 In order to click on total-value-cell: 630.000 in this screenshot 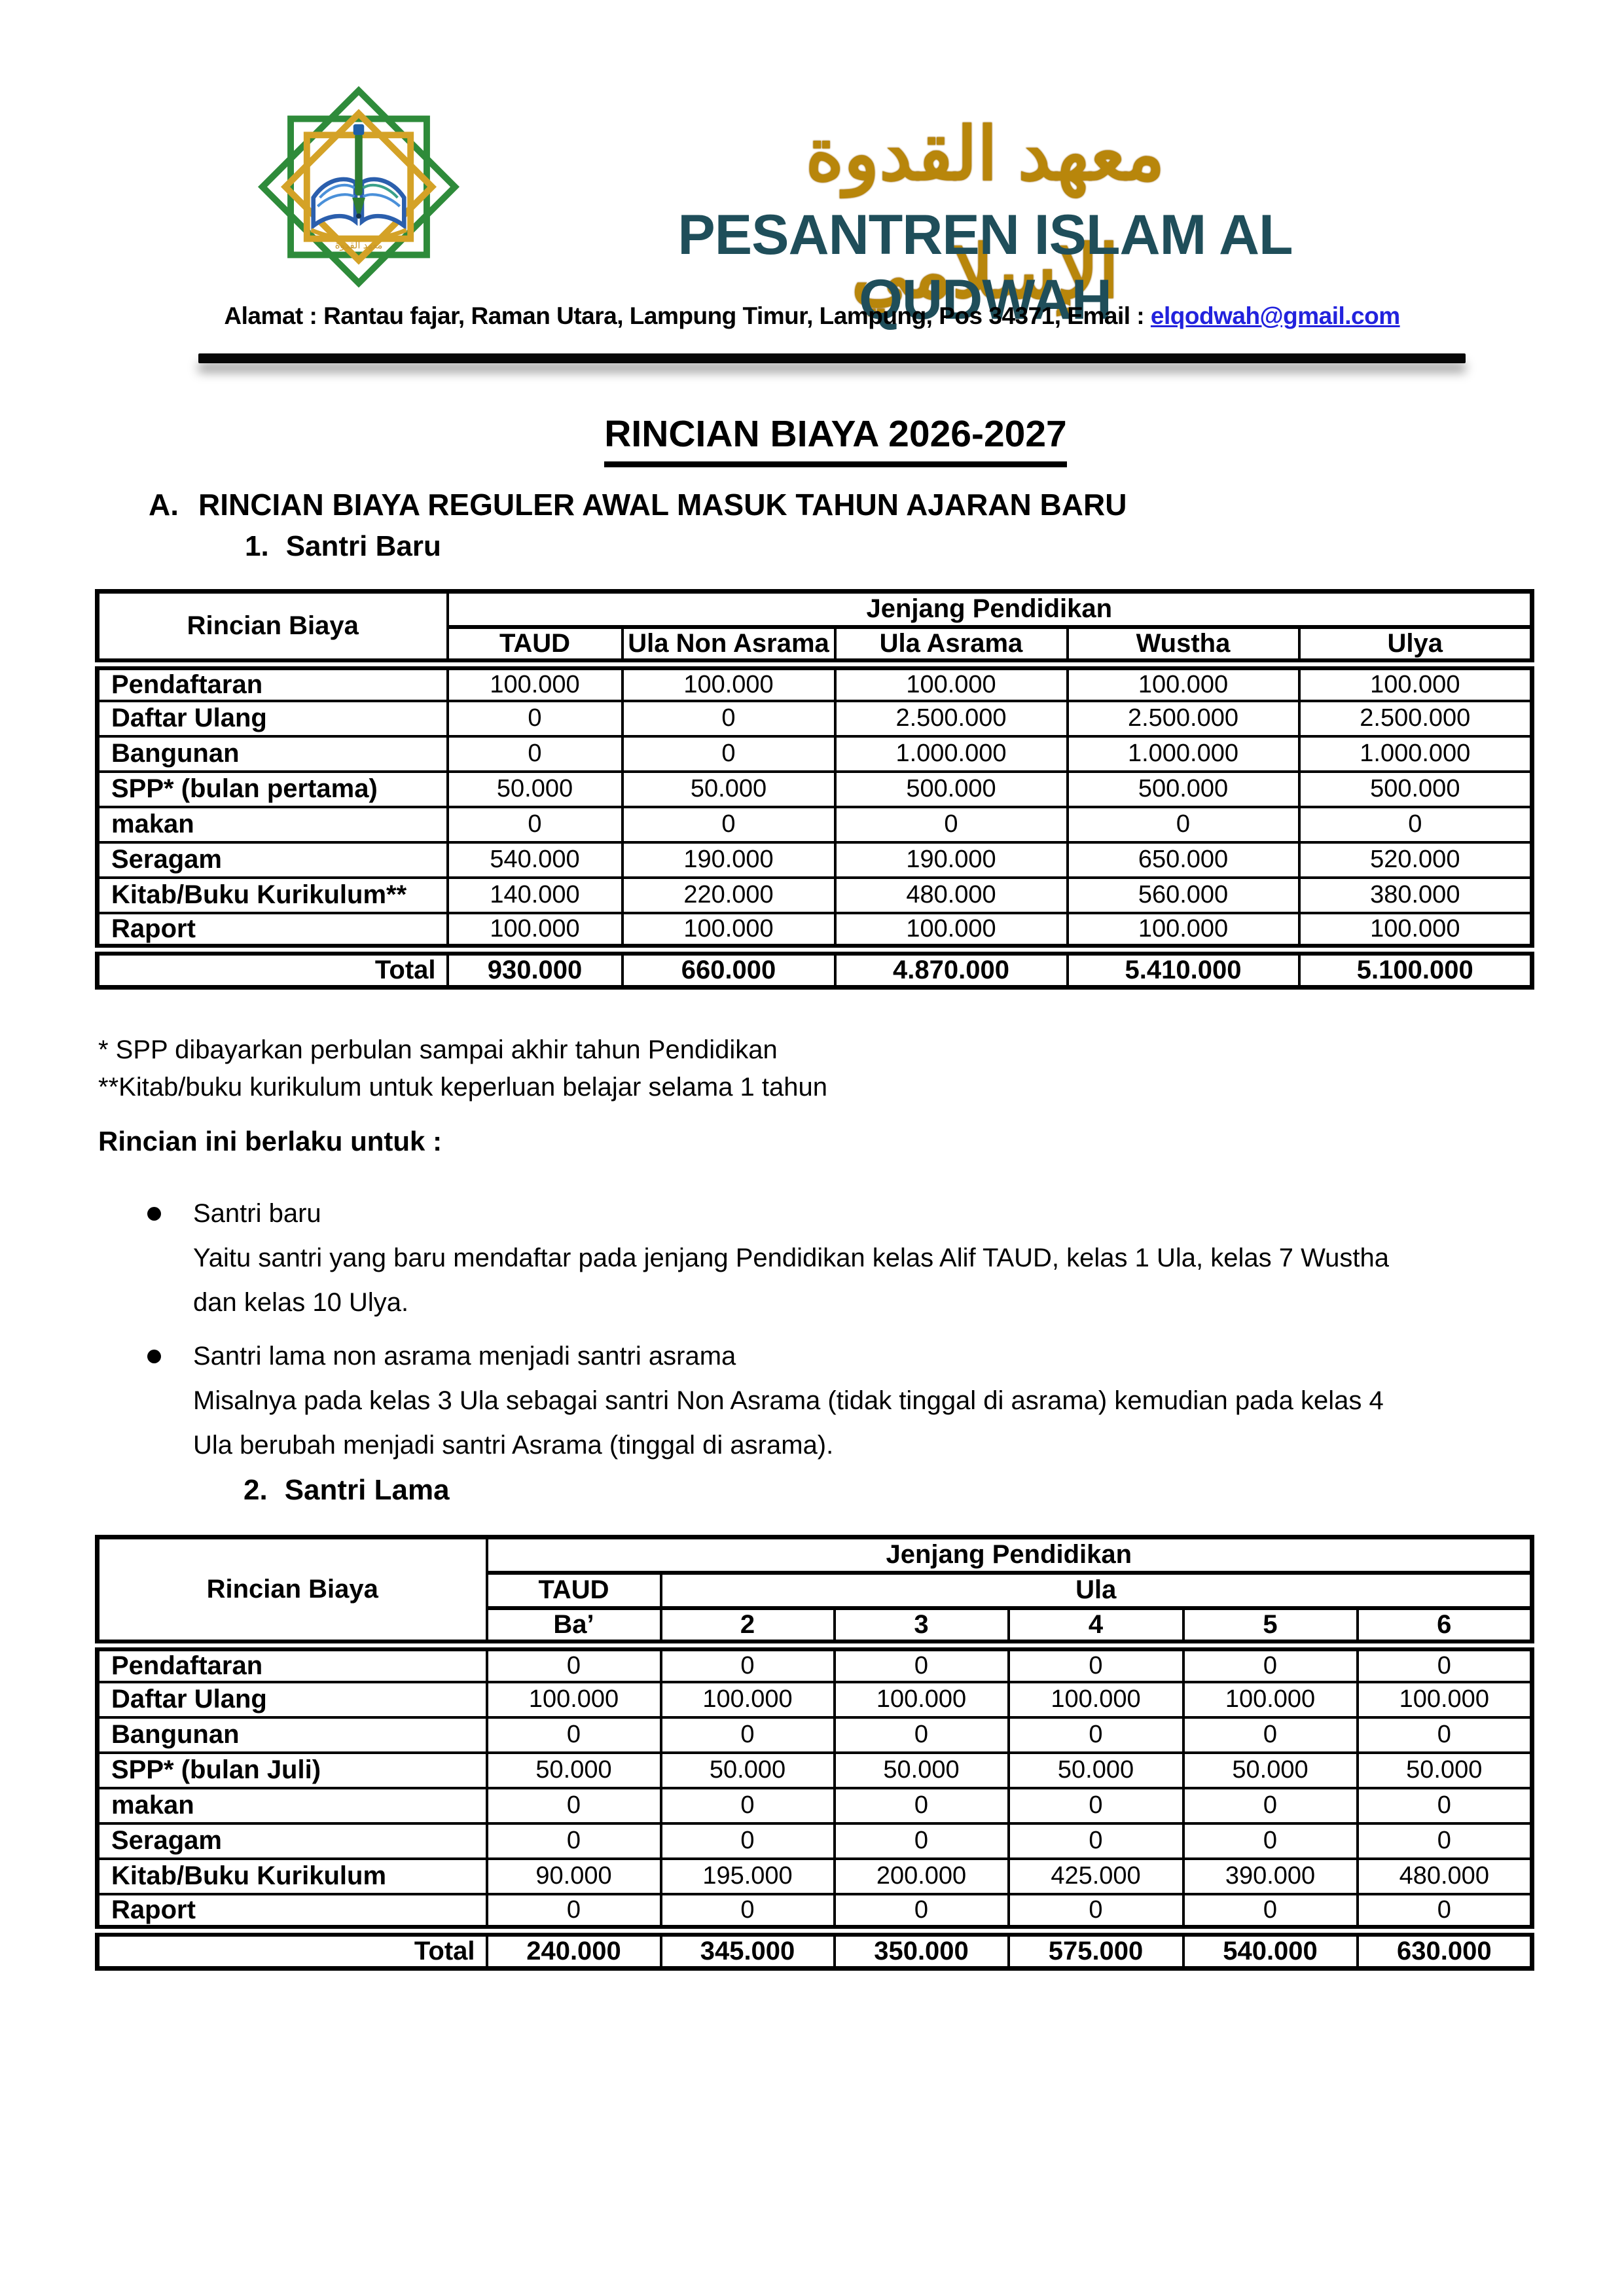, I will do `click(1445, 1946)`.